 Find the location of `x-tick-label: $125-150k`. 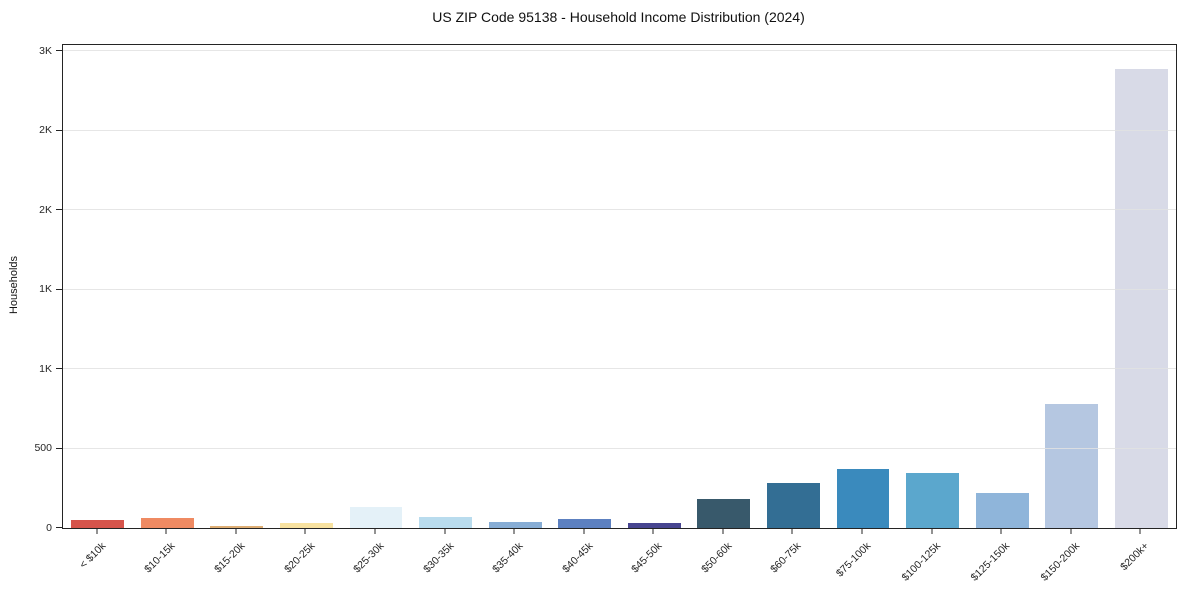

x-tick-label: $125-150k is located at coordinates (991, 562).